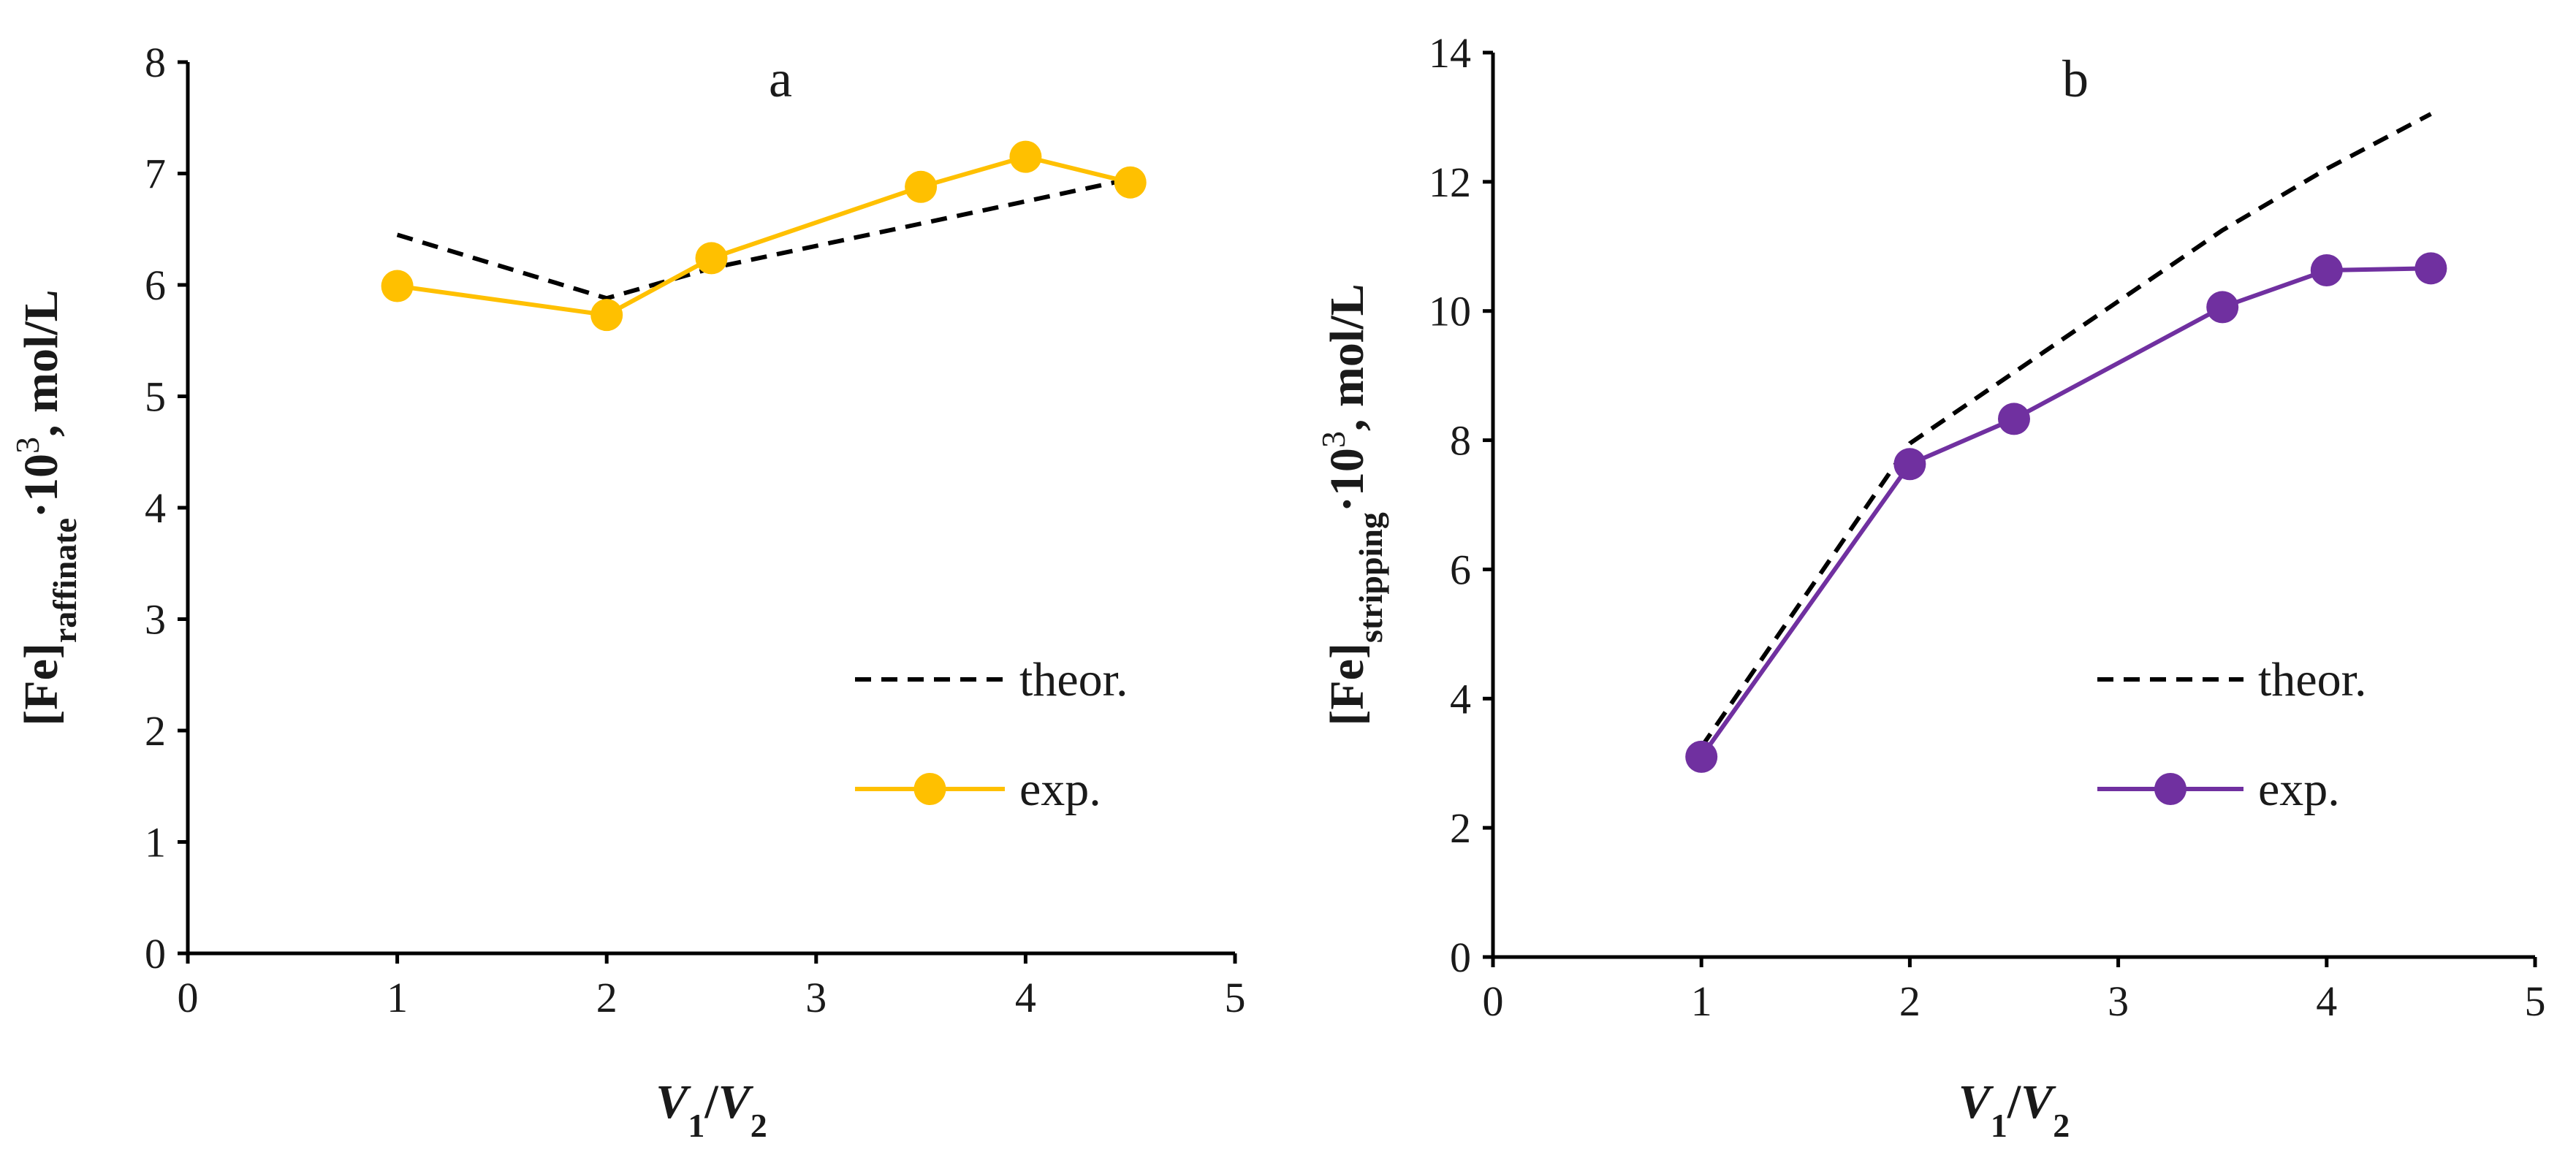 The height and width of the screenshot is (1155, 2576). Describe the element at coordinates (46, 507) in the screenshot. I see `y-axis-title: [Fe]raffinate·103, mol/L` at that location.